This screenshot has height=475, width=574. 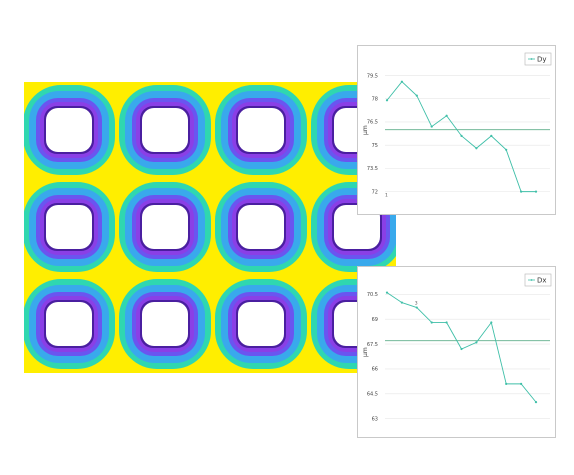 I want to click on legend: Dx, so click(x=538, y=280).